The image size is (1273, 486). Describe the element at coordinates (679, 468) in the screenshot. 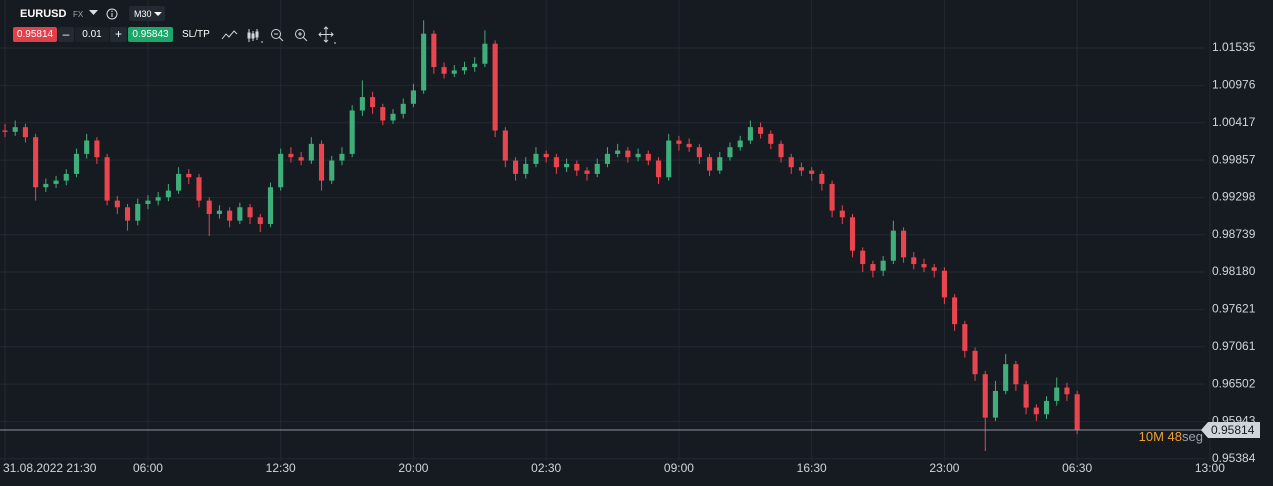

I see `x-tick-label: 09:00` at that location.